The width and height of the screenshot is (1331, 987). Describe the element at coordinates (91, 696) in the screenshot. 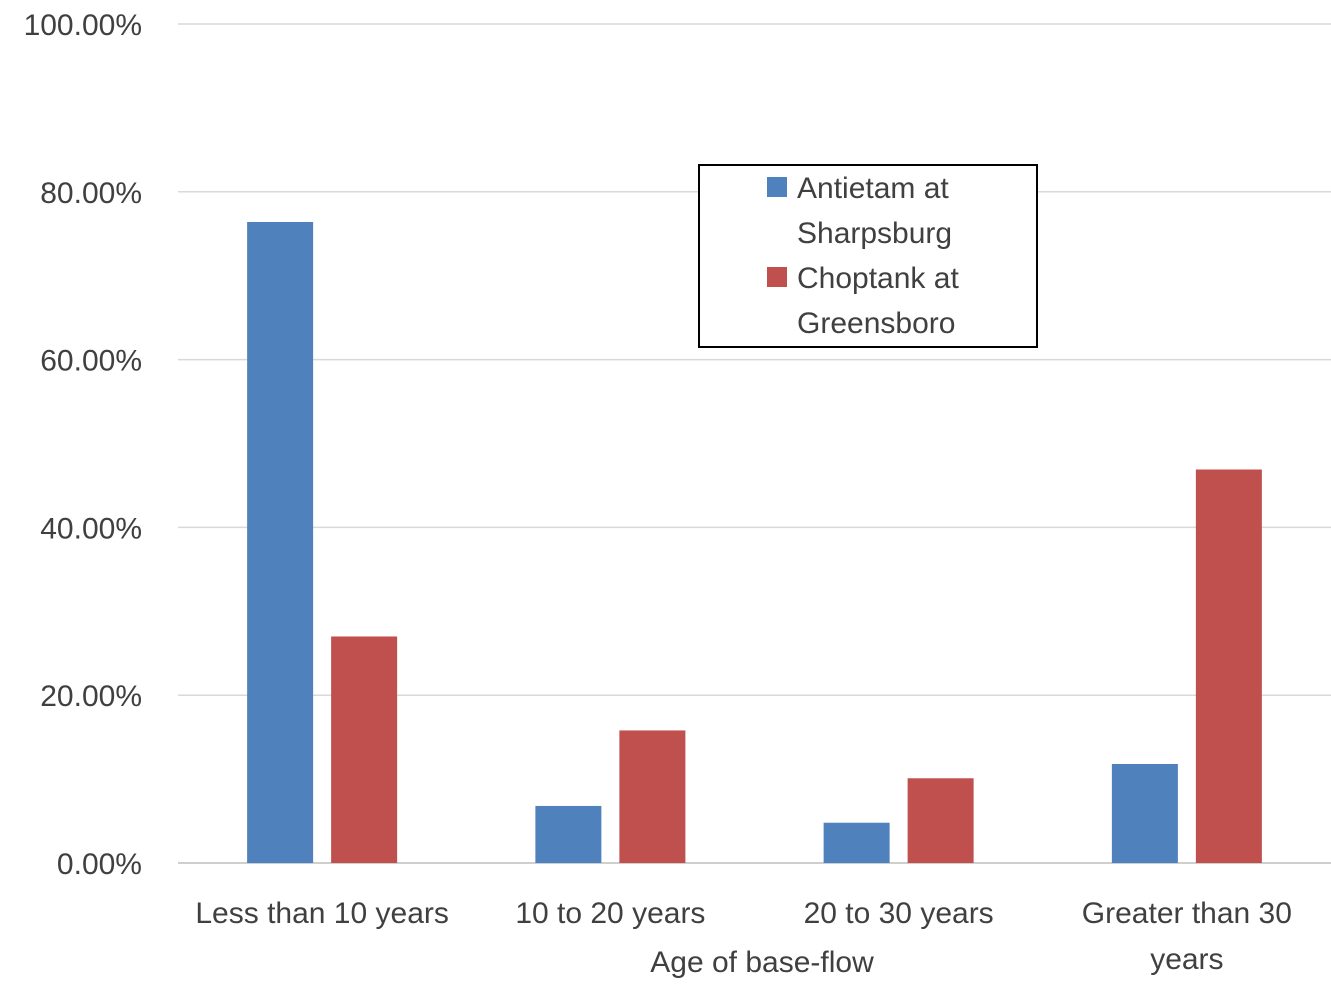

I see `y-tick-label: 20.00%` at that location.